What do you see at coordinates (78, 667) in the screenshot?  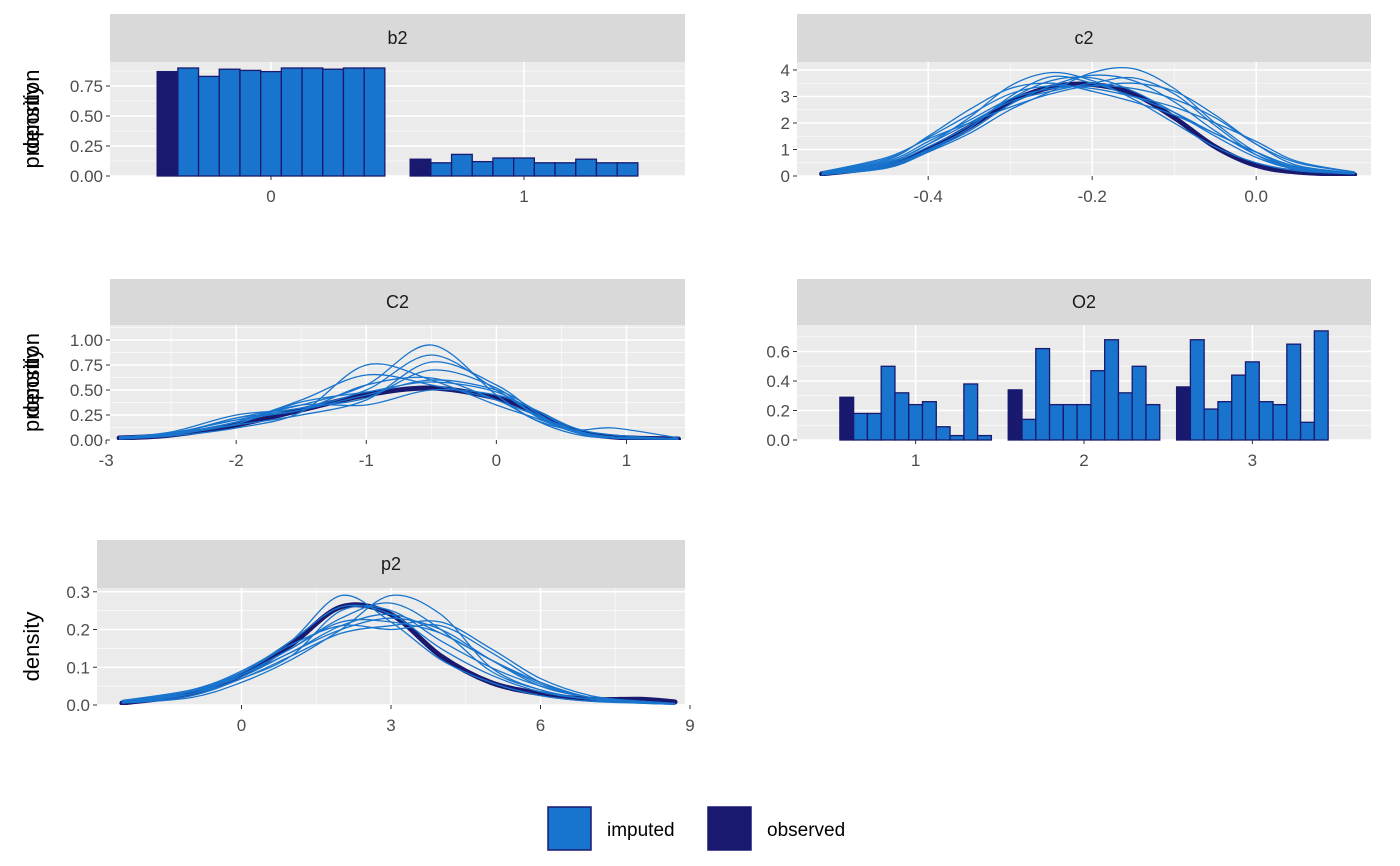 I see `y-tick-label: 0.1` at bounding box center [78, 667].